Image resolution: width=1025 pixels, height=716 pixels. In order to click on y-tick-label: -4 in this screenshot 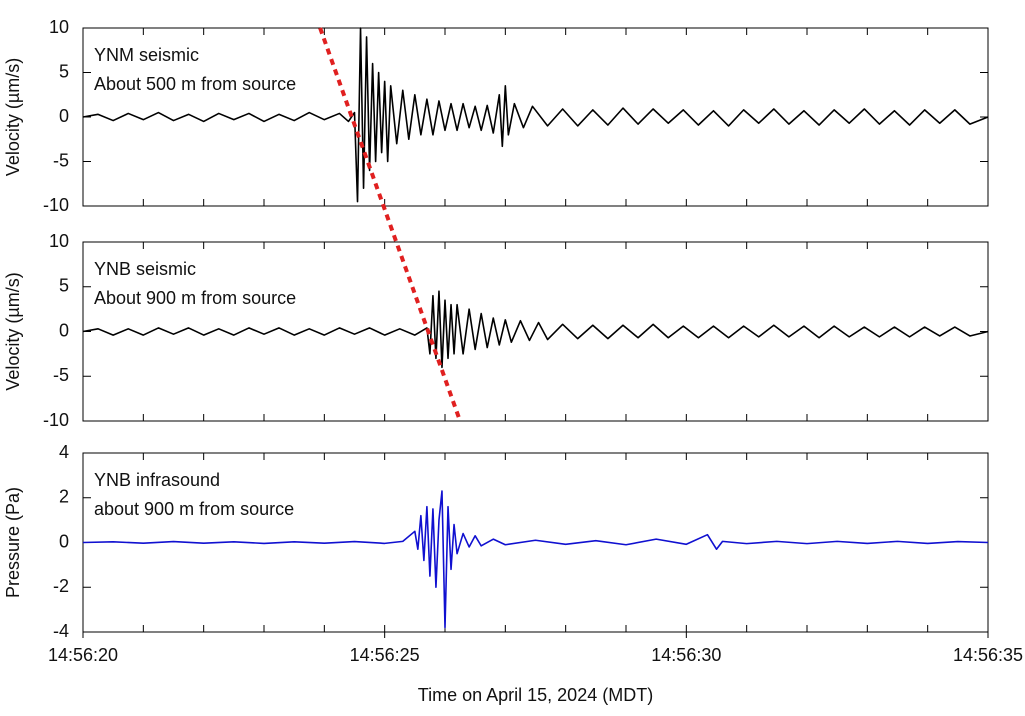, I will do `click(61, 631)`.